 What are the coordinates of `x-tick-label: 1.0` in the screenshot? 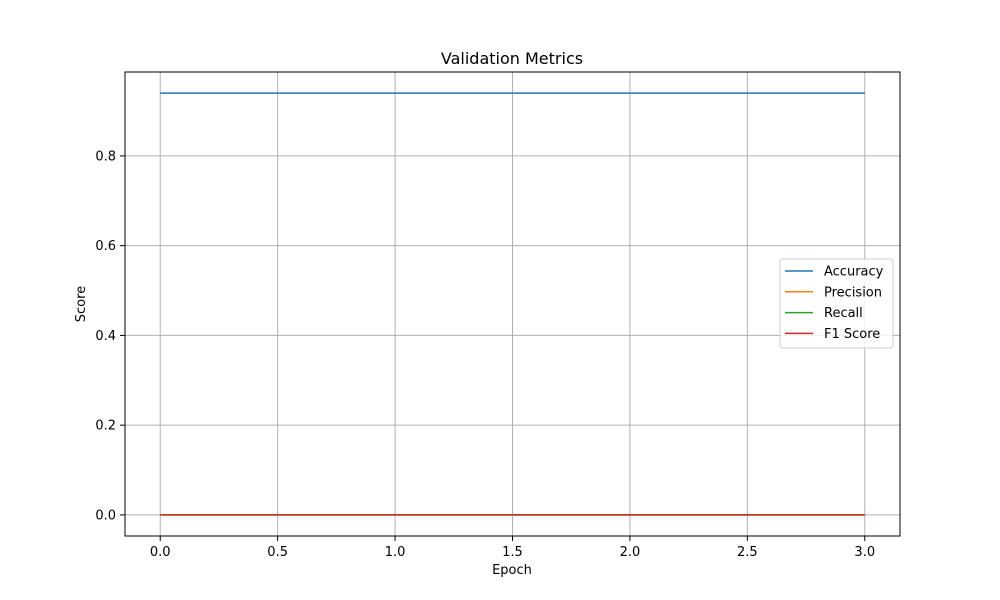 It's located at (395, 552).